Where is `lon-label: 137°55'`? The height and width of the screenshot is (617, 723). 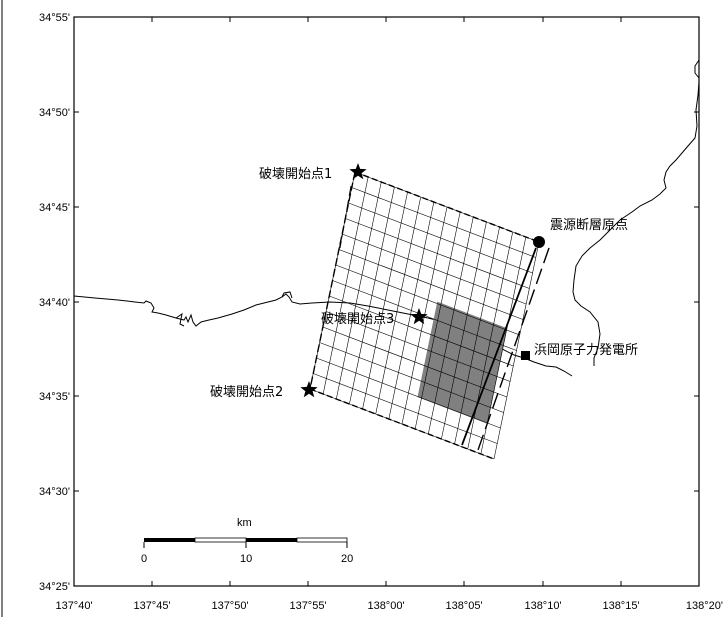
lon-label: 137°55' is located at coordinates (307, 606).